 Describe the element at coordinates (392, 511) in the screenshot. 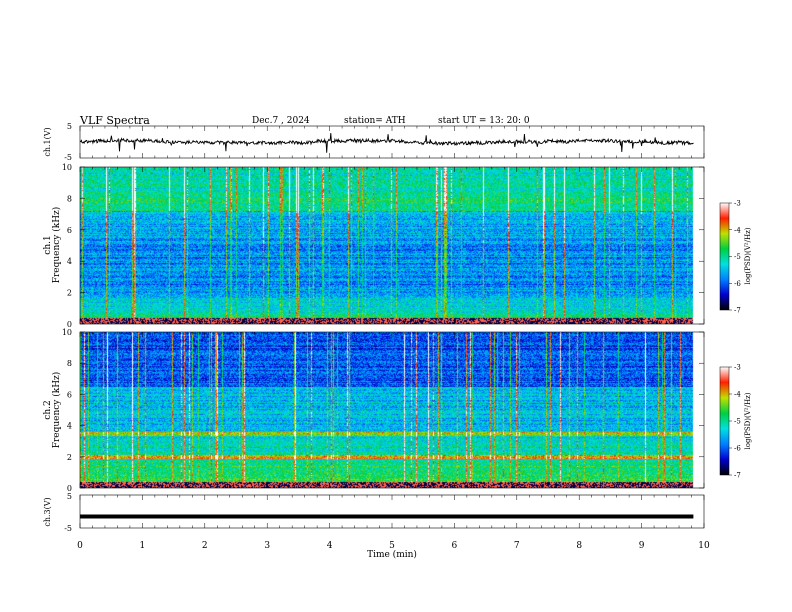

I see `ch3-waveform-ticks` at that location.